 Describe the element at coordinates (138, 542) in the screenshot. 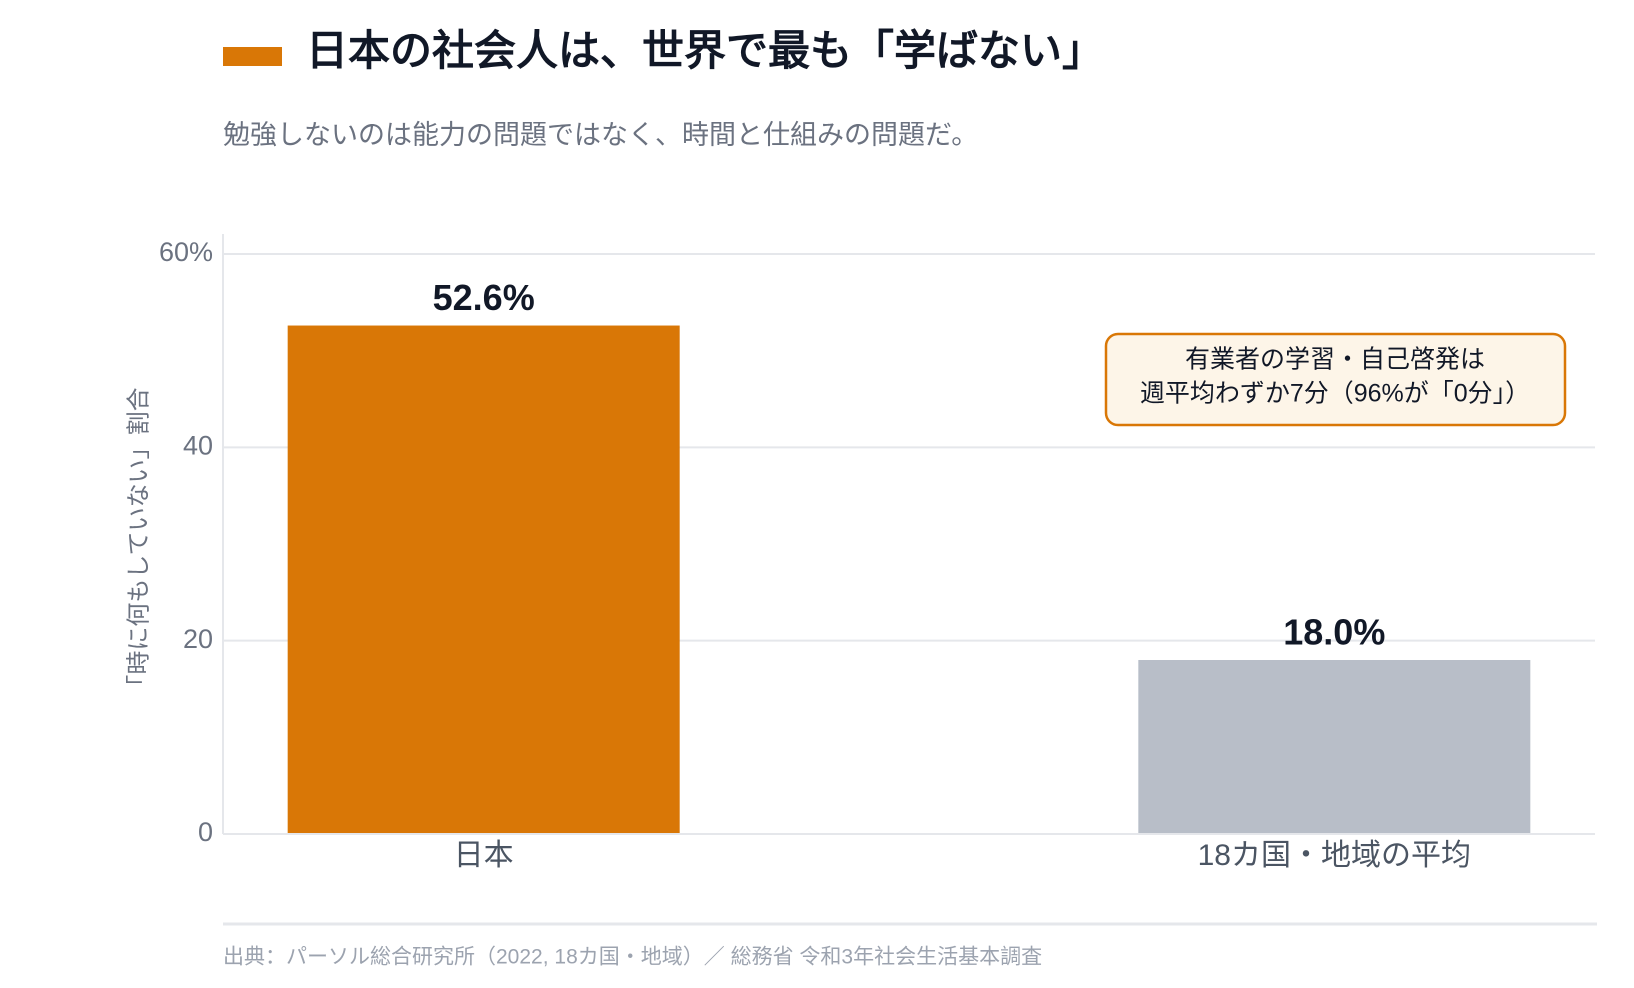

I see `y-axis-label: 「時に何もしていない」割合` at that location.